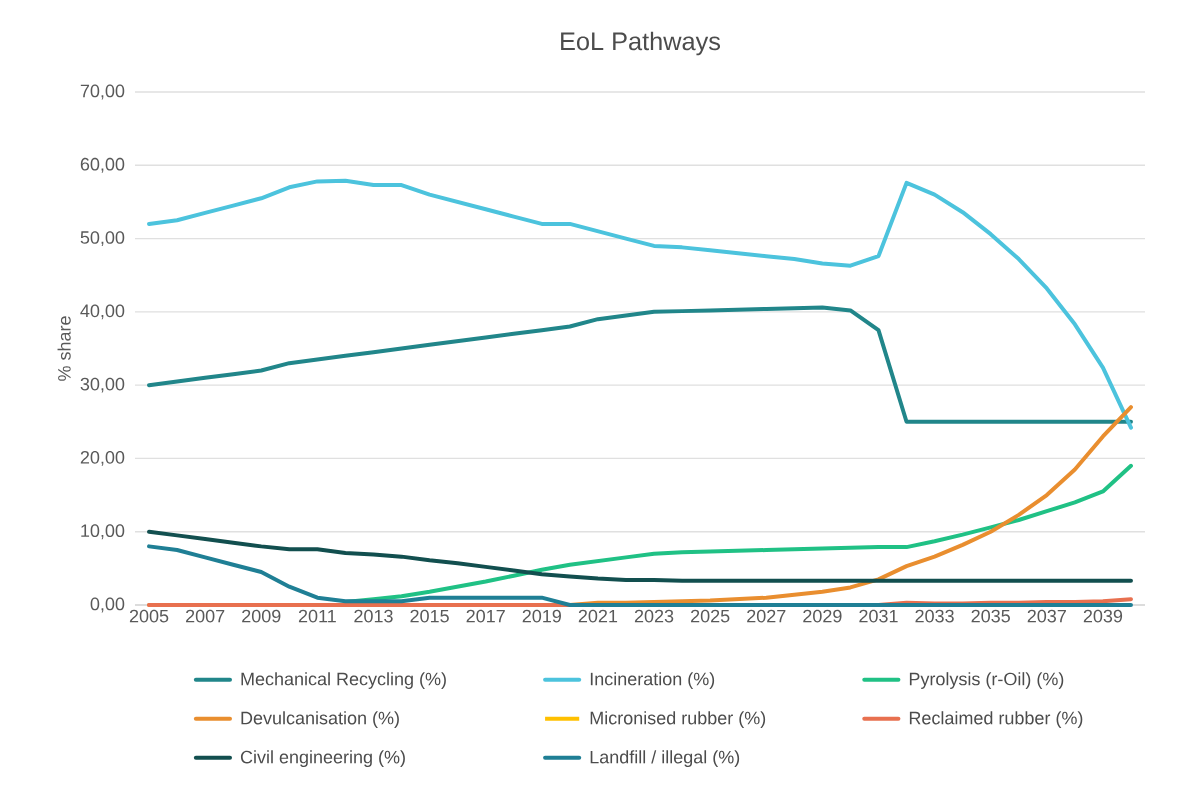 The height and width of the screenshot is (804, 1180). What do you see at coordinates (107, 605) in the screenshot?
I see `y-tick-label: 0,00` at bounding box center [107, 605].